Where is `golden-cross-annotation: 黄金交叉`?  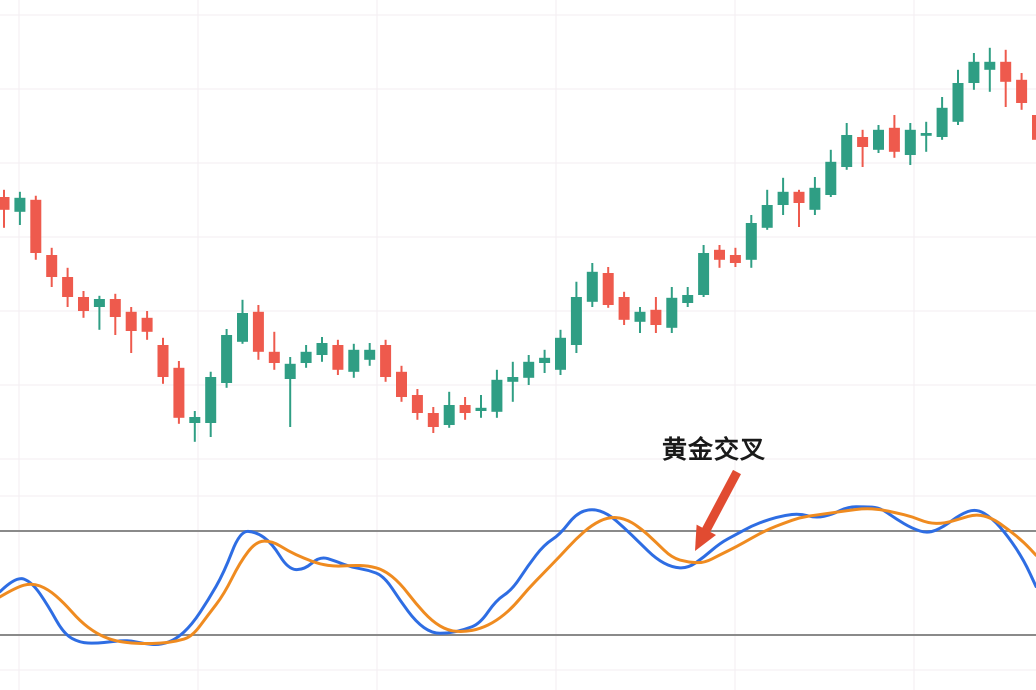 golden-cross-annotation: 黄金交叉 is located at coordinates (713, 450).